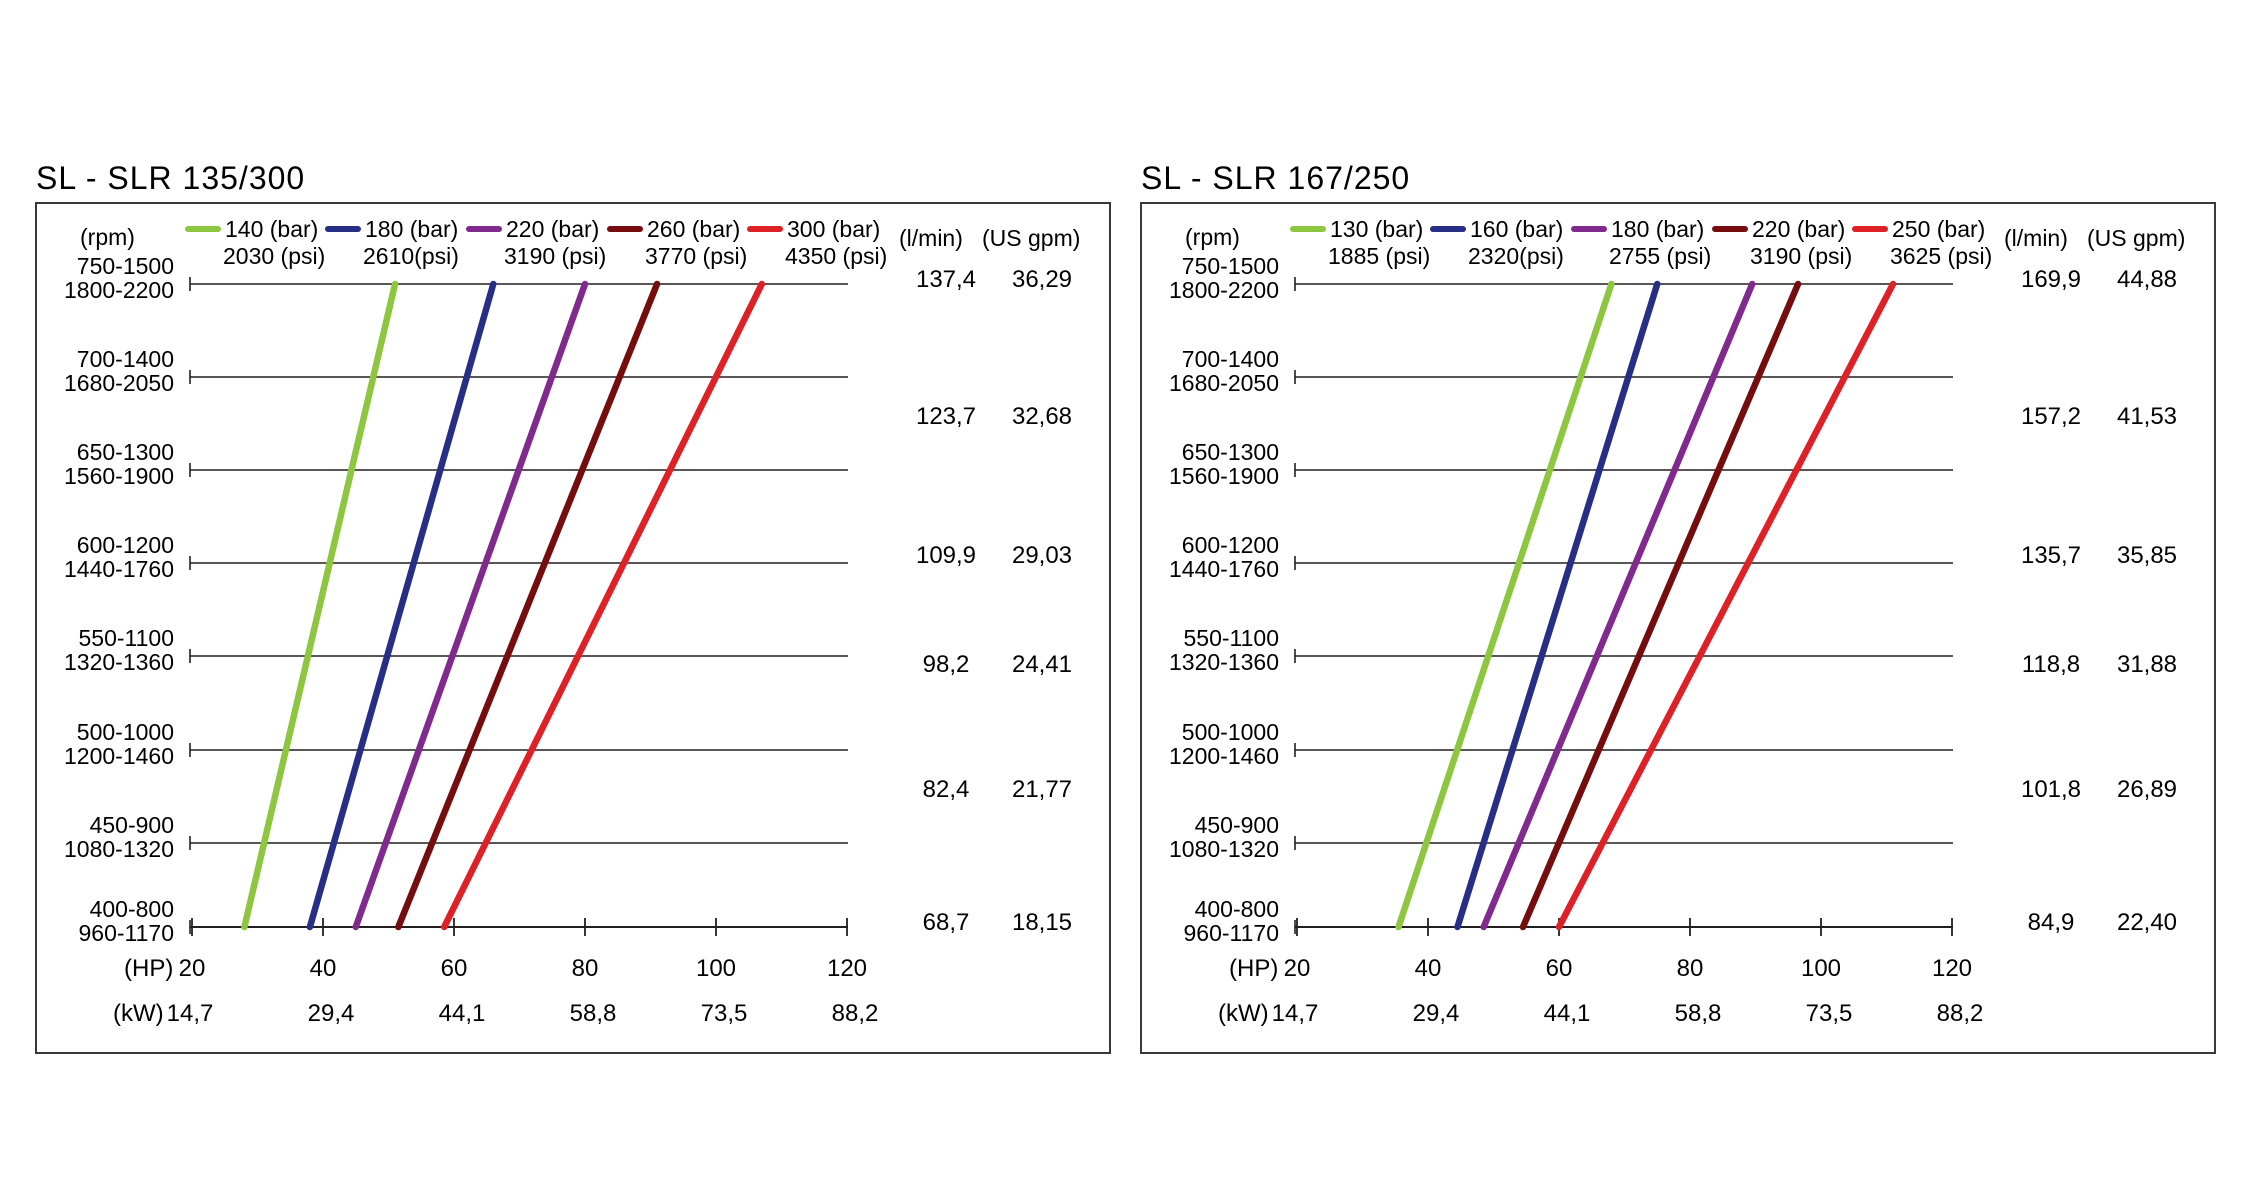 This screenshot has height=1180, width=2250. What do you see at coordinates (2147, 664) in the screenshot?
I see `gpm-value: 31,88` at bounding box center [2147, 664].